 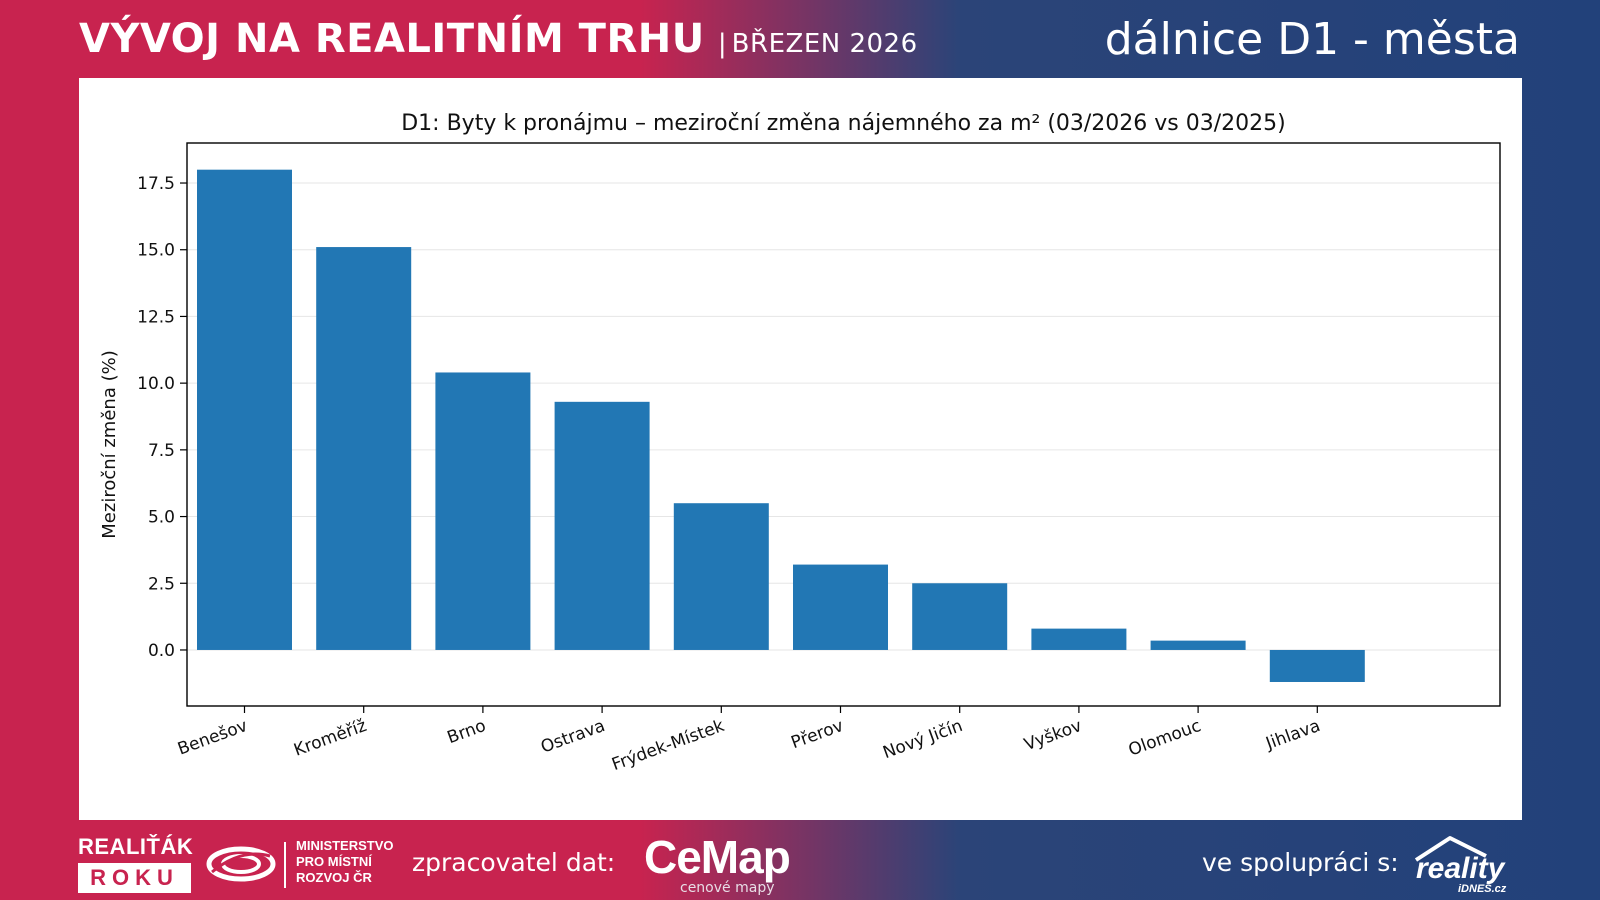 I want to click on x-tick-label: Ostrava, so click(x=573, y=737).